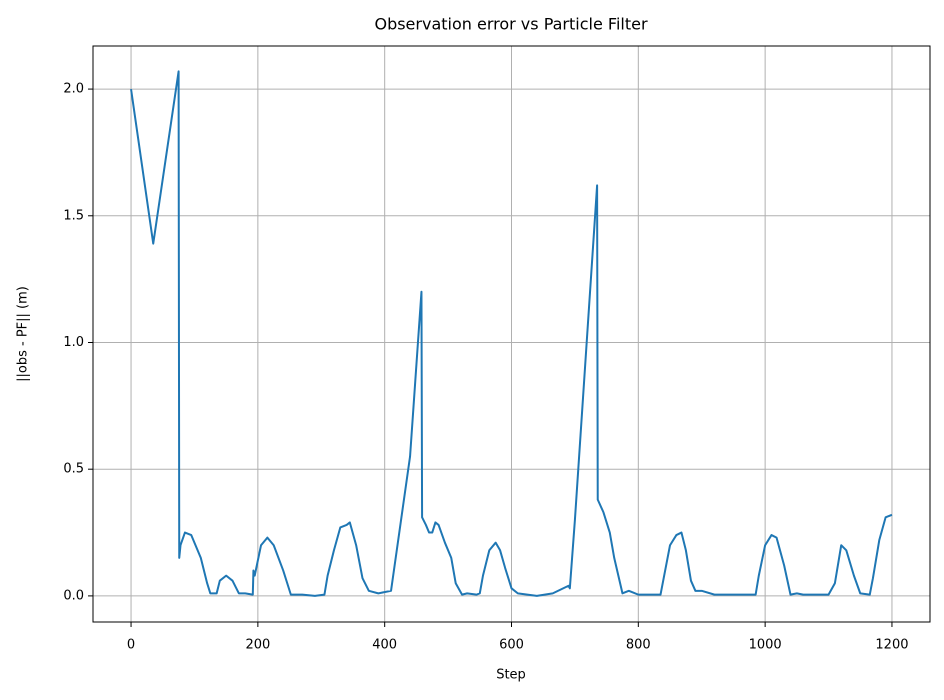 Image resolution: width=944 pixels, height=700 pixels. I want to click on x-tick-label: 200, so click(257, 645).